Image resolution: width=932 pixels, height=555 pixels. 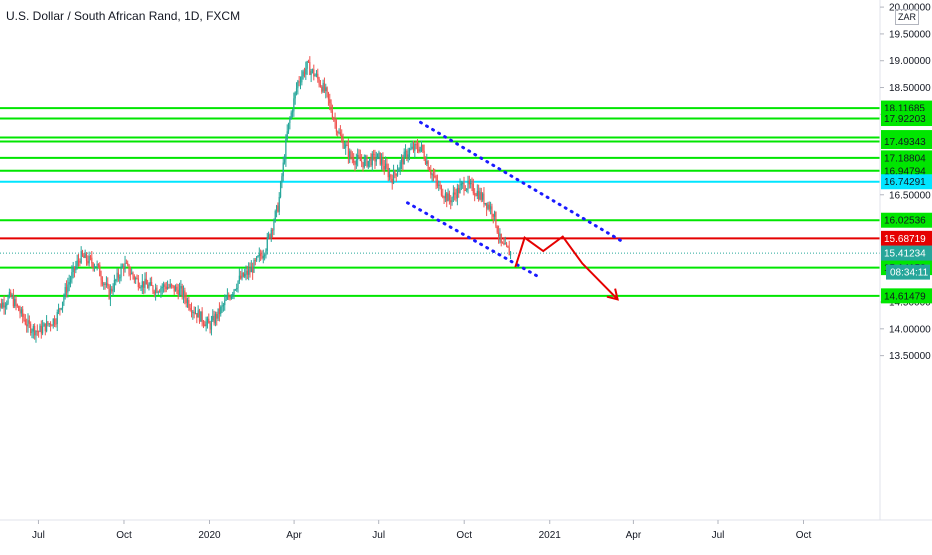 I want to click on level-price-label: 14.61479, so click(x=905, y=296).